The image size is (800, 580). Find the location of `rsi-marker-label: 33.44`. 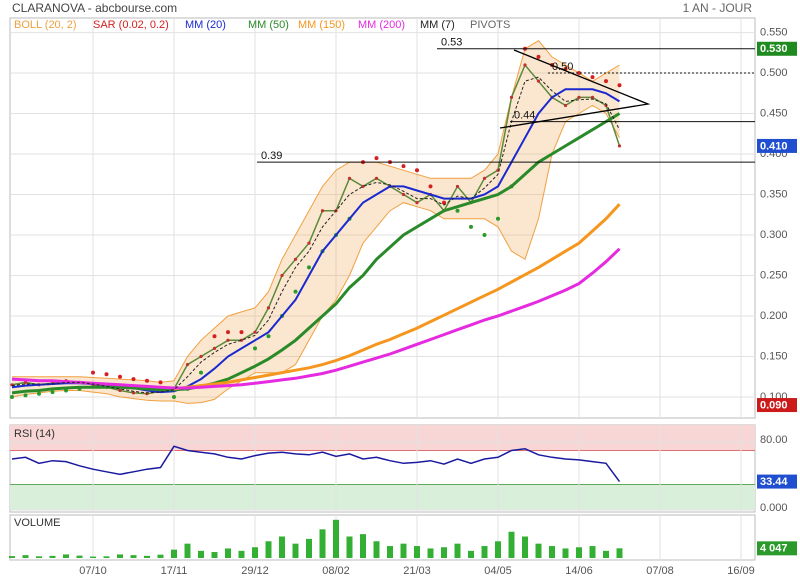

rsi-marker-label: 33.44 is located at coordinates (774, 482).